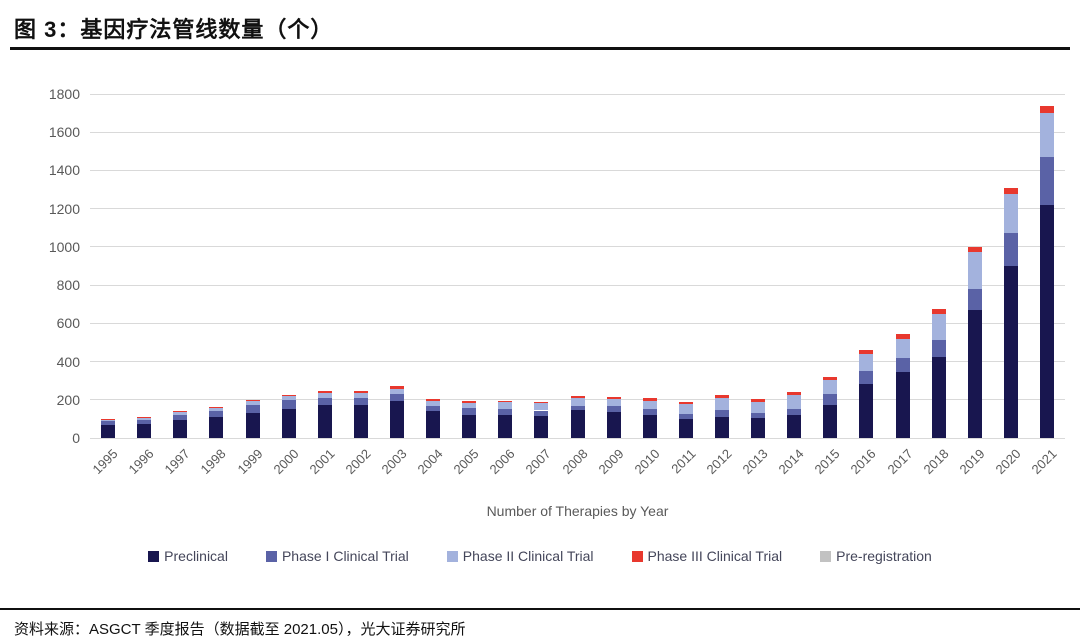 This screenshot has width=1080, height=644. What do you see at coordinates (68, 285) in the screenshot?
I see `y-tick-label-800: 800` at bounding box center [68, 285].